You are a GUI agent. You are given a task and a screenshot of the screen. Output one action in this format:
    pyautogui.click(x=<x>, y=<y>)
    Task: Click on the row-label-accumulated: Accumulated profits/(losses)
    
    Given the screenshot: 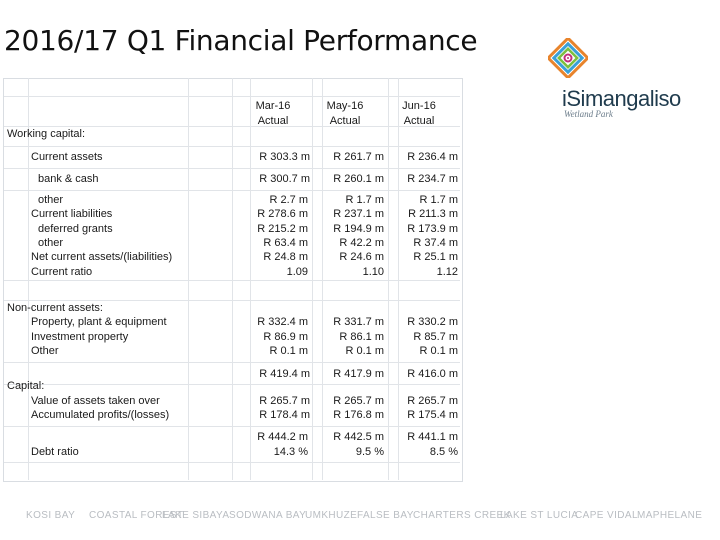 What is the action you would take?
    pyautogui.click(x=100, y=415)
    